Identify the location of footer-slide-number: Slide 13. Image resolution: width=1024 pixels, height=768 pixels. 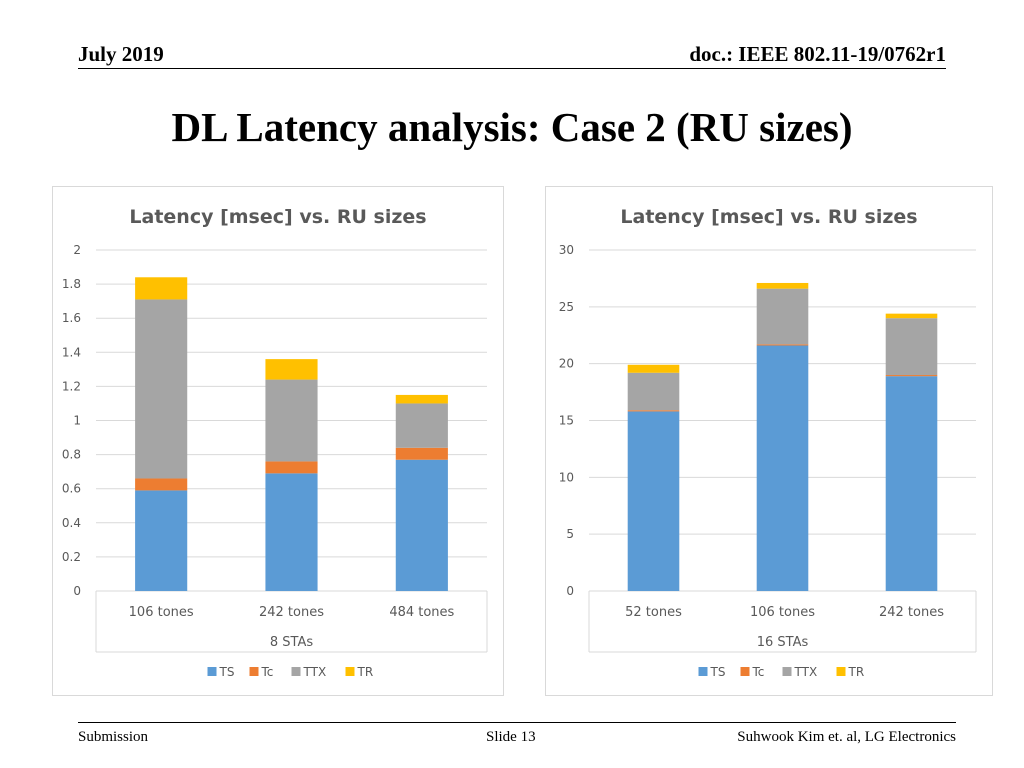
(511, 737).